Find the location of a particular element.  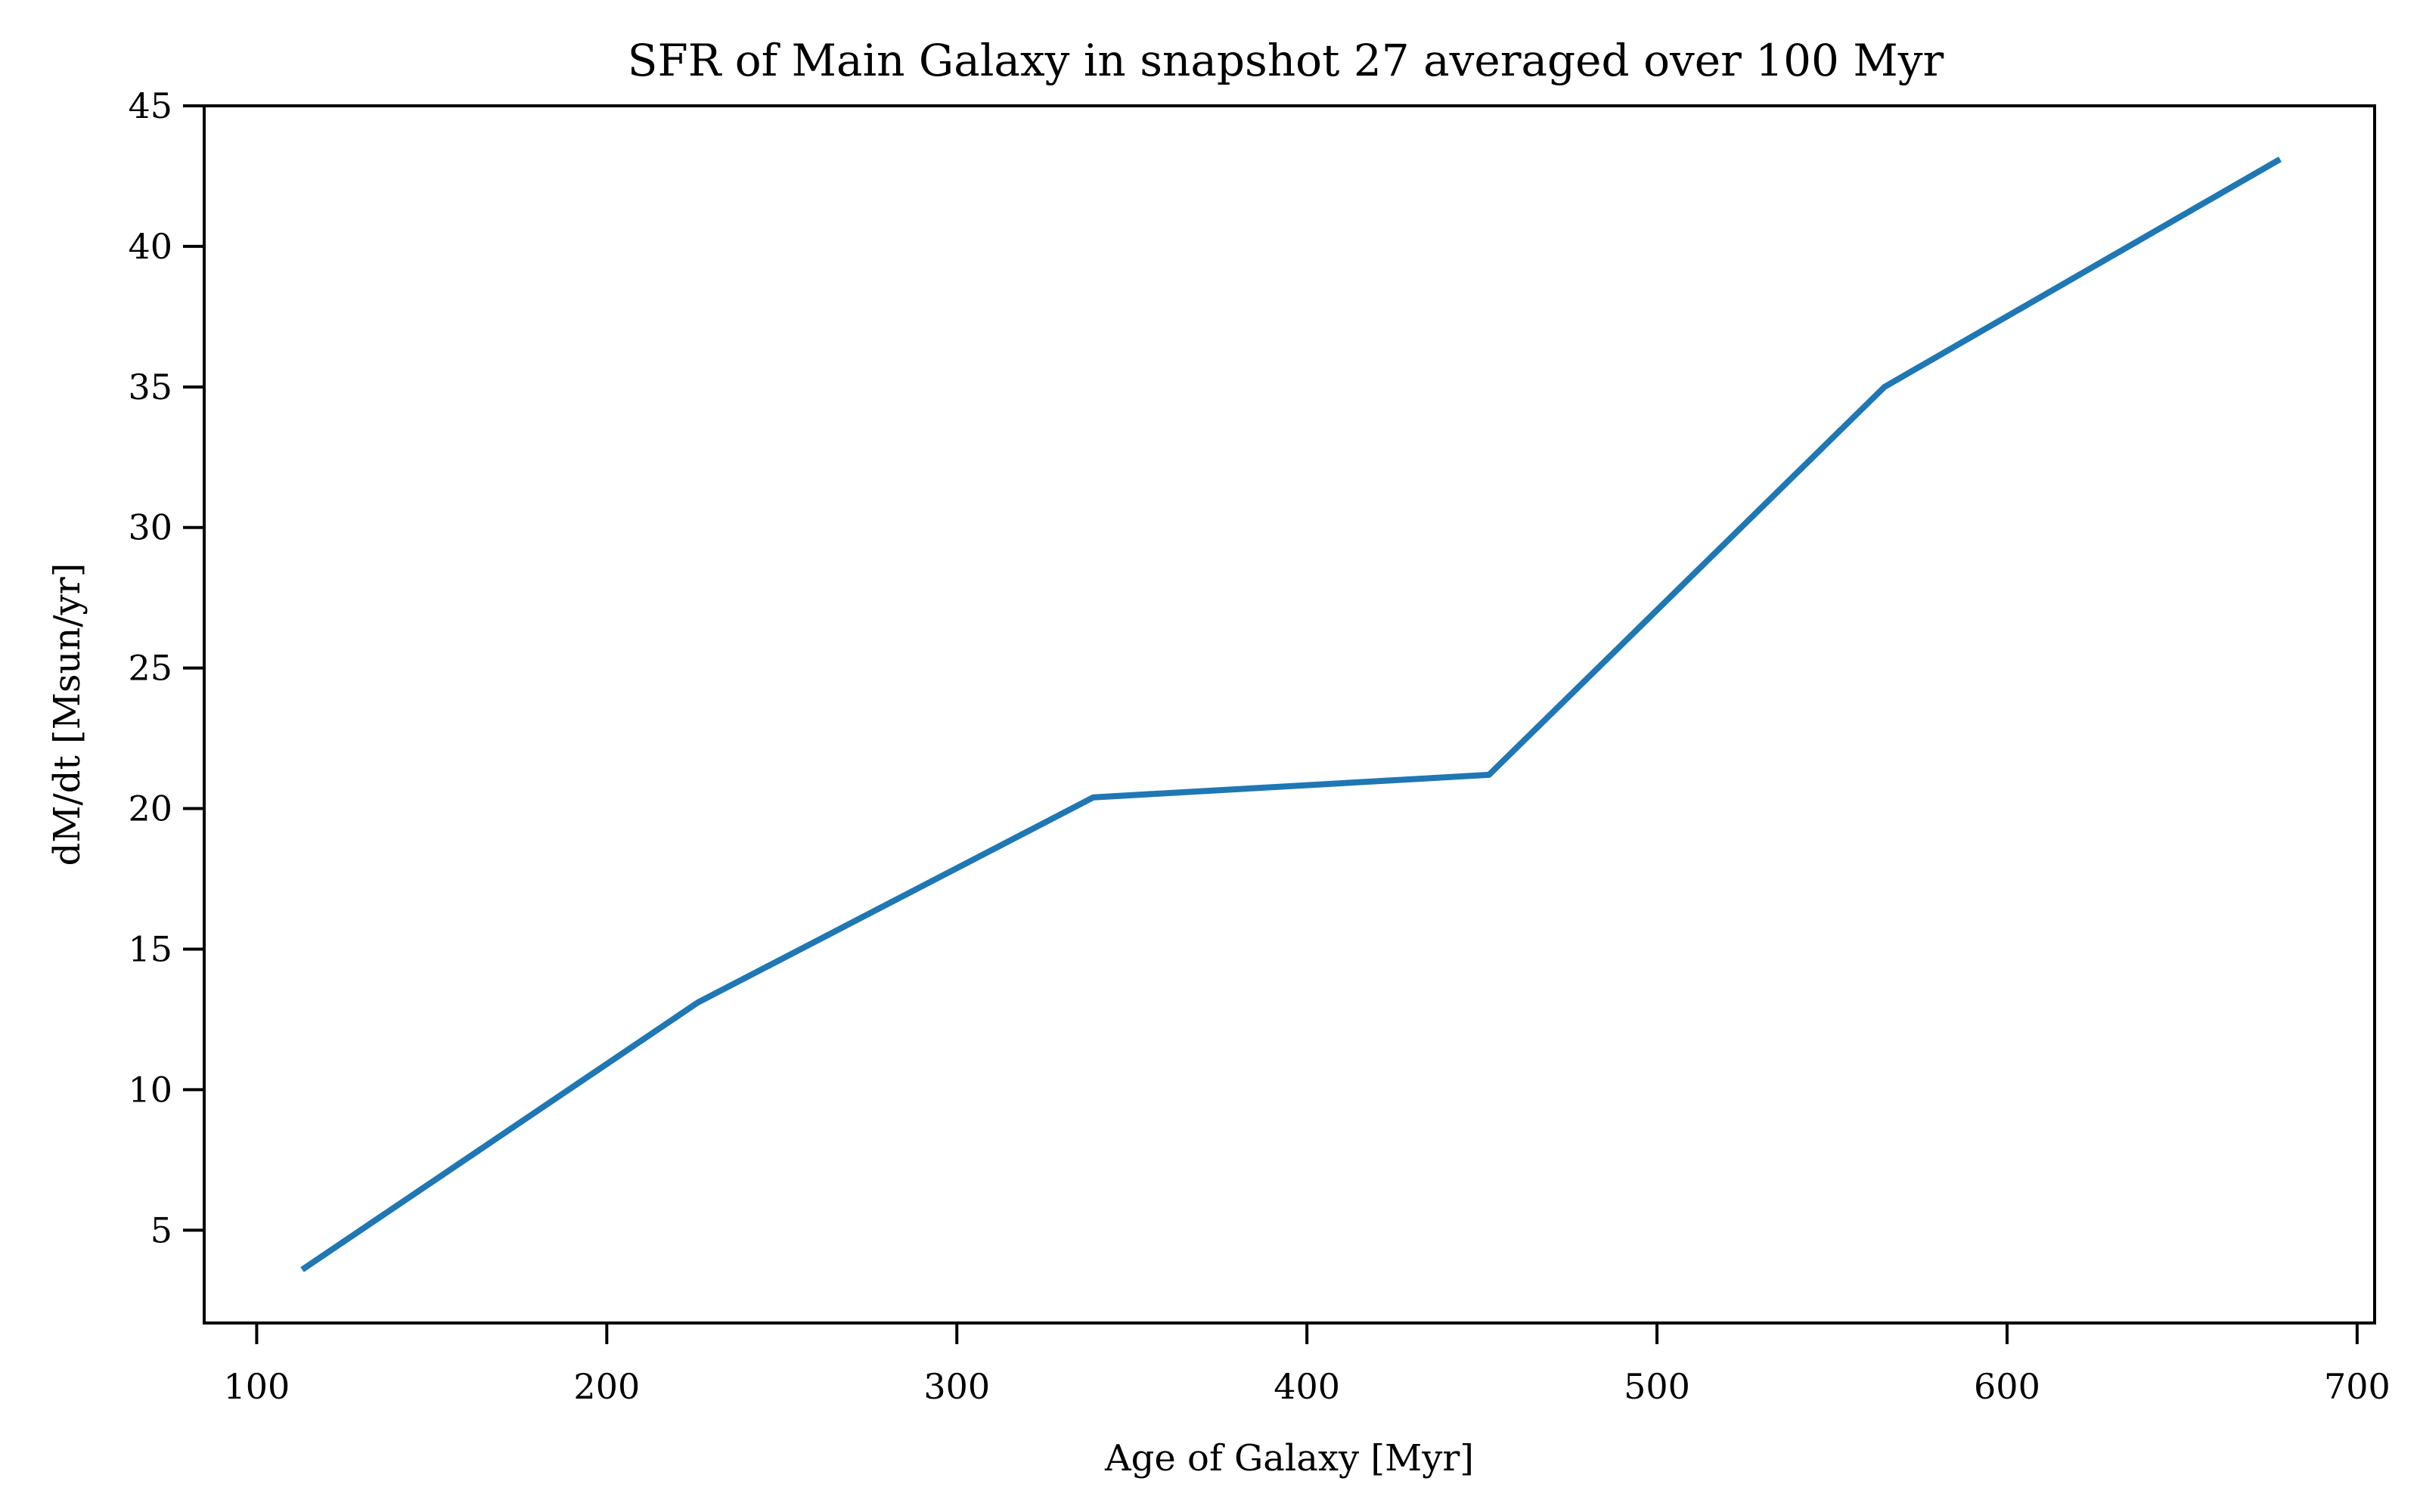

y-tick-label: 35 is located at coordinates (150, 387).